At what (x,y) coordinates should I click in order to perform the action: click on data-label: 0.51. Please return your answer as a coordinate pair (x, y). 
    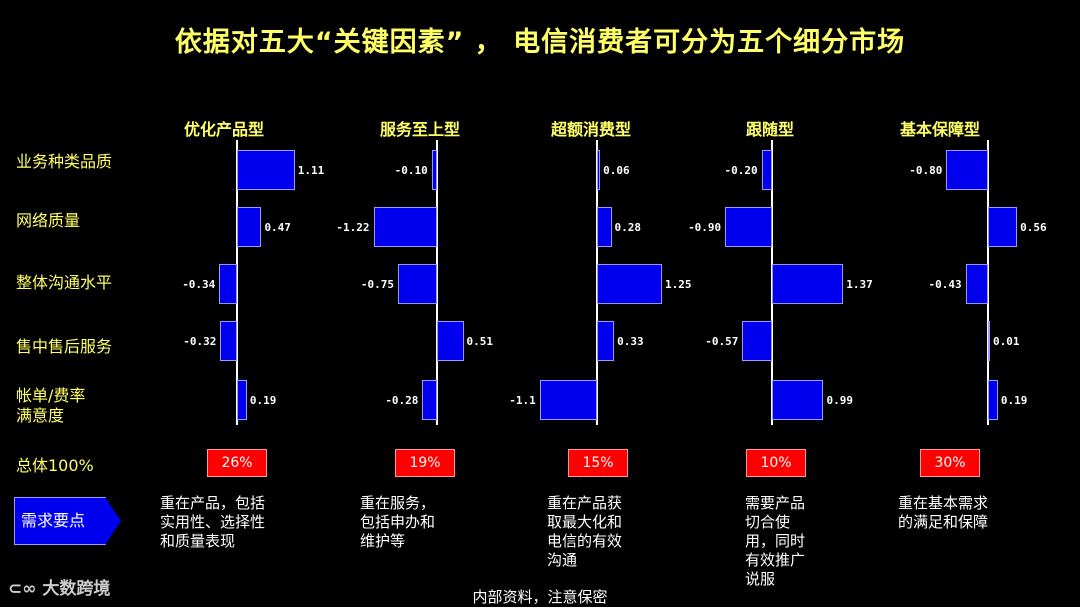
    Looking at the image, I should click on (480, 341).